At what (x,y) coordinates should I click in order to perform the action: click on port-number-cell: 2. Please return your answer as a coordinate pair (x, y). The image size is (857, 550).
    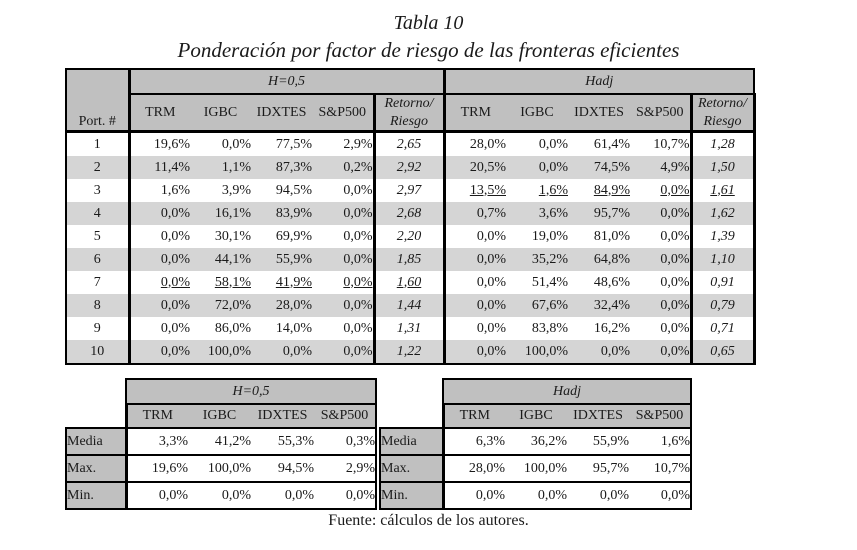
    Looking at the image, I should click on (98, 167).